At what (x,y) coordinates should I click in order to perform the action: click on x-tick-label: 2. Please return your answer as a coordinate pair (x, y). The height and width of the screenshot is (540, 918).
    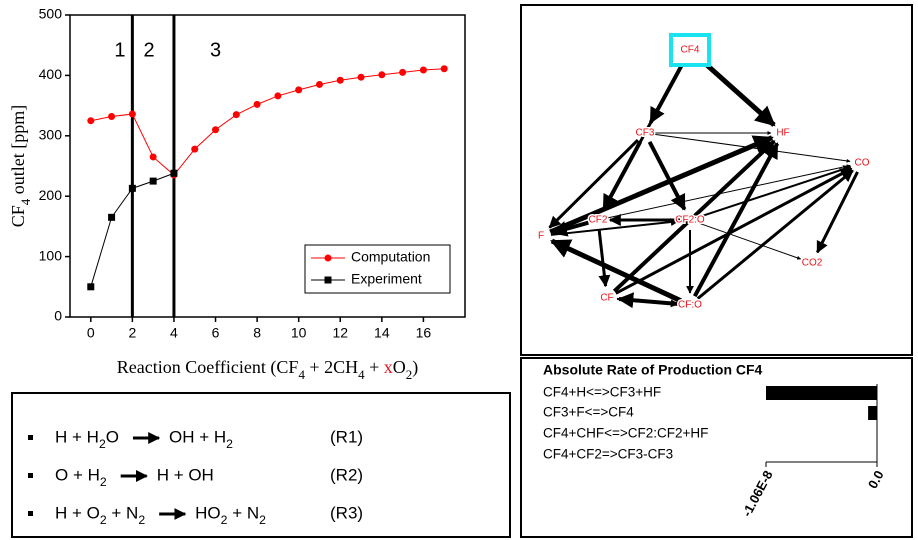
    Looking at the image, I should click on (132, 333).